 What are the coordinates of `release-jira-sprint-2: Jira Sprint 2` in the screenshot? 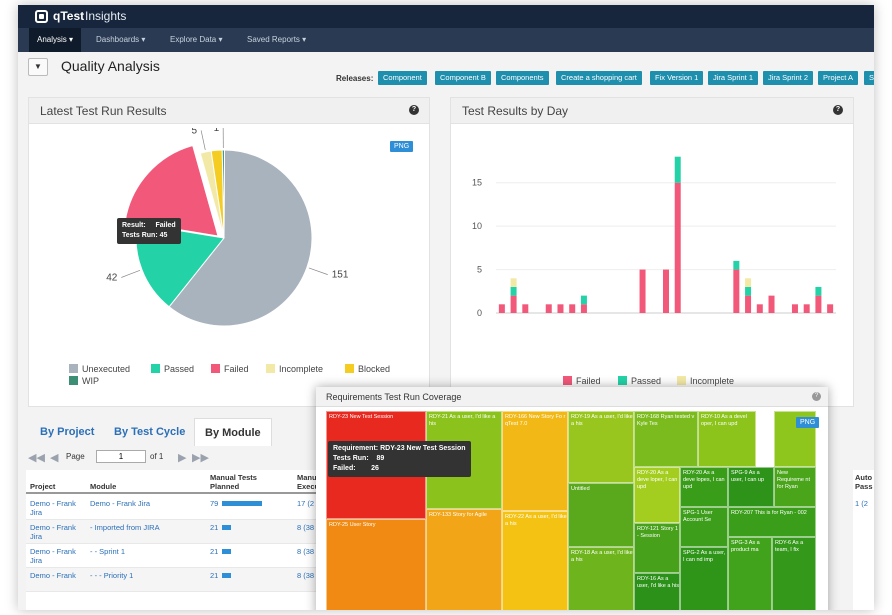 It's located at (788, 78).